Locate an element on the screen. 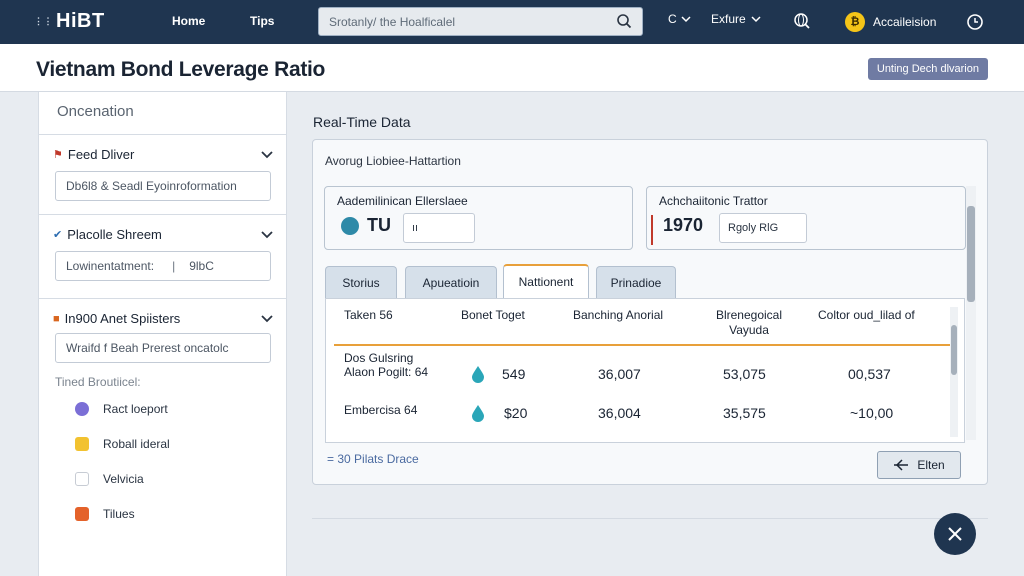 The height and width of the screenshot is (576, 1024). header-action-button: Unting Dech dlvarion is located at coordinates (927, 69).